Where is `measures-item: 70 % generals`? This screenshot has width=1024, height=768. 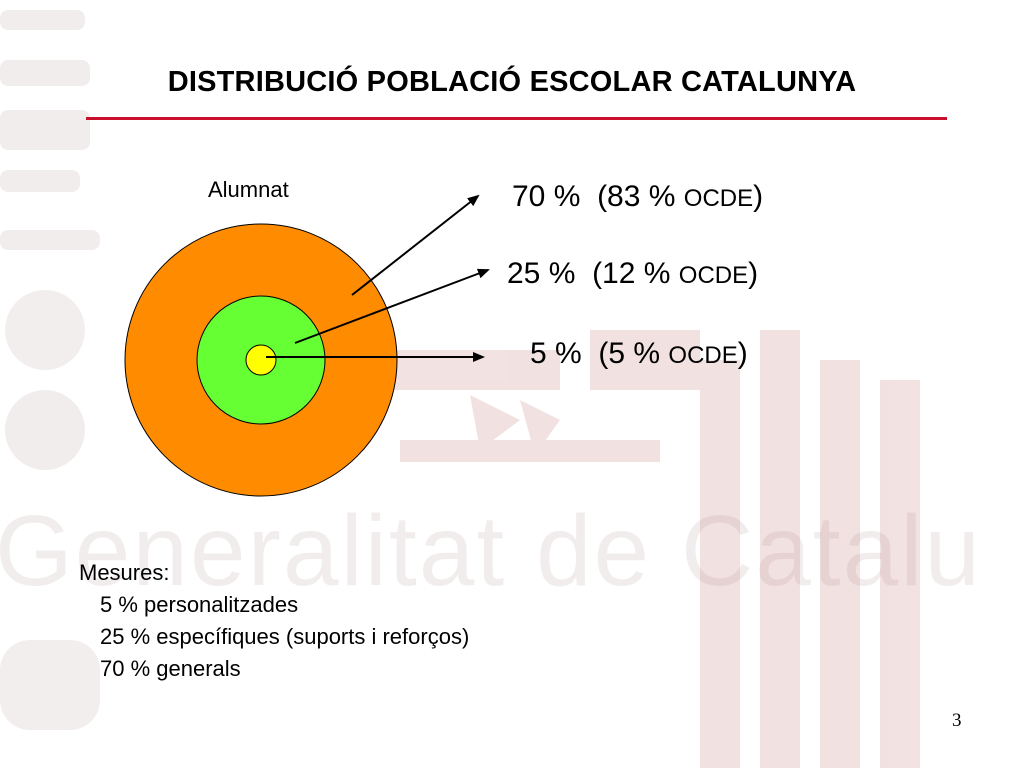
measures-item: 70 % generals is located at coordinates (170, 668).